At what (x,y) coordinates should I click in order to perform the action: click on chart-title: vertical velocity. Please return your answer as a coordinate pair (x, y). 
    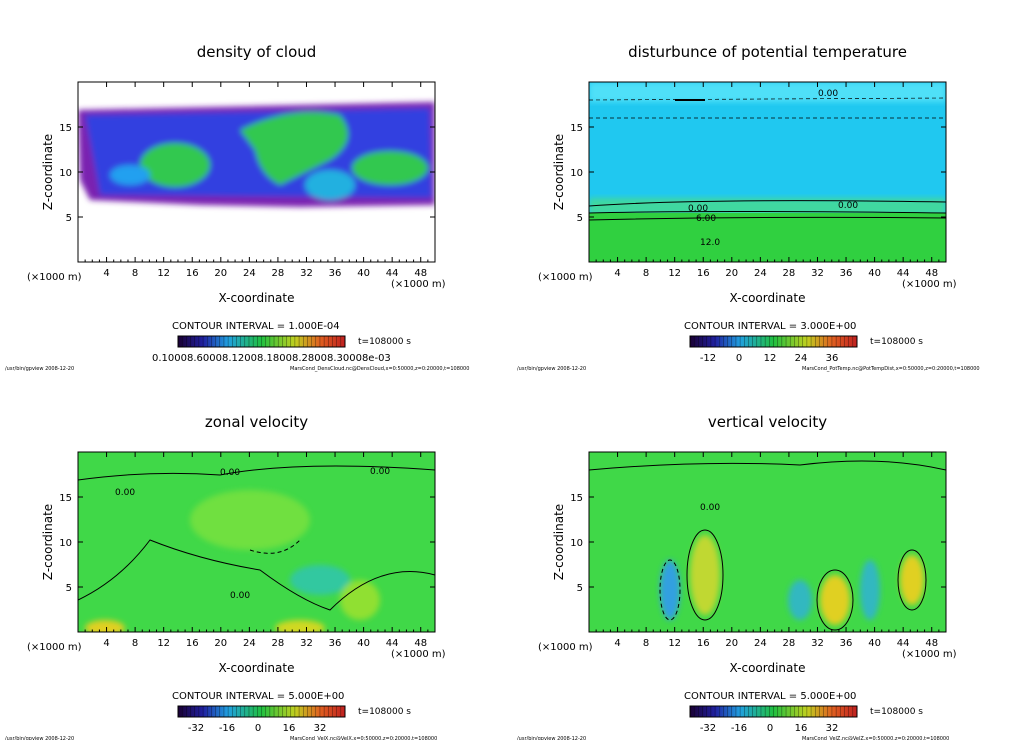
    Looking at the image, I should click on (767, 422).